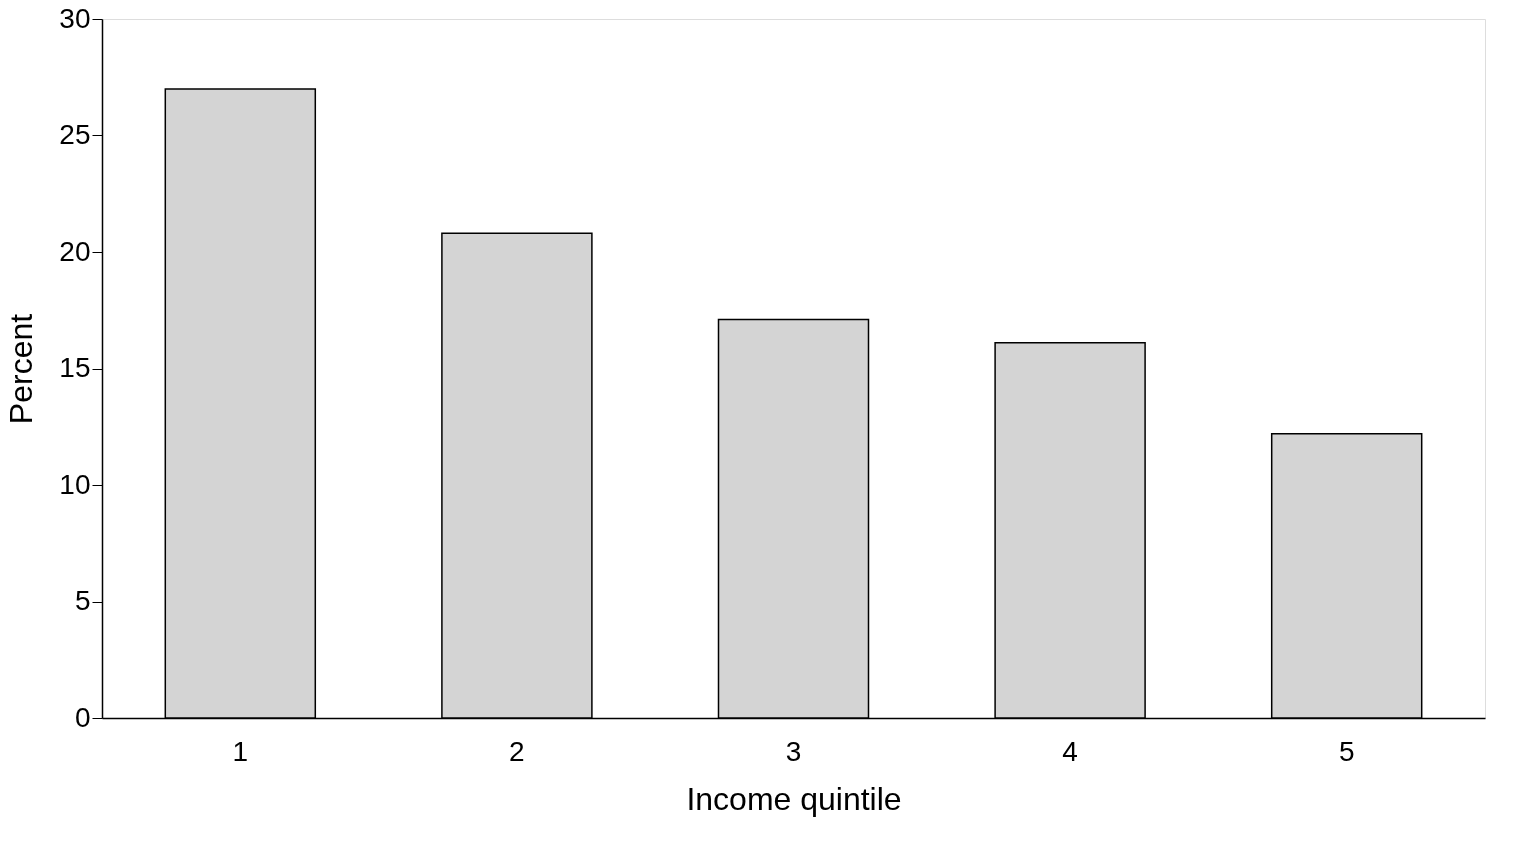 The width and height of the screenshot is (1513, 843). I want to click on y-tick-label: 20, so click(75, 251).